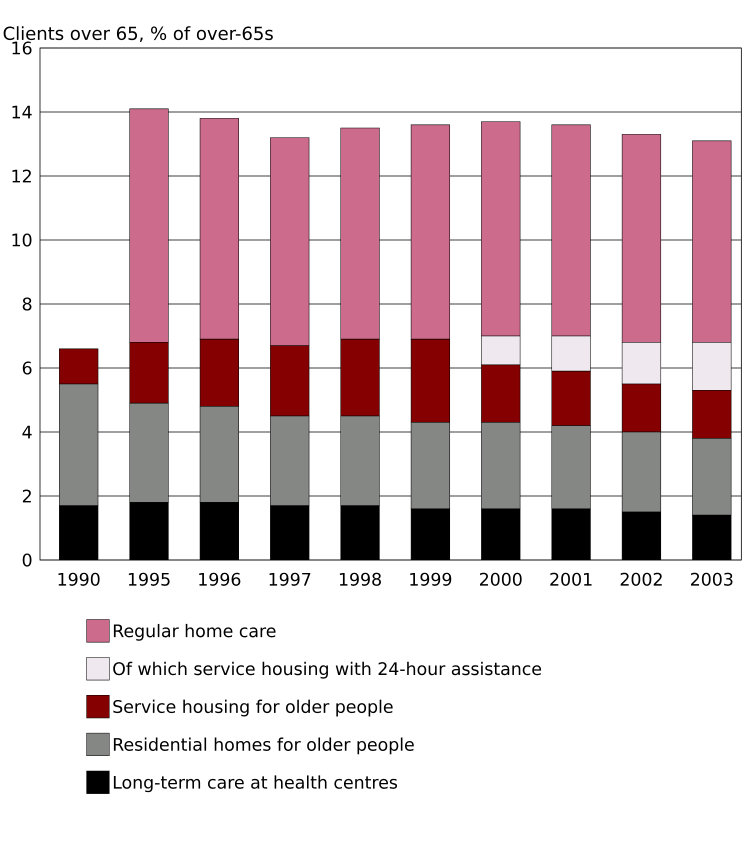 The height and width of the screenshot is (858, 744). Describe the element at coordinates (22, 240) in the screenshot. I see `y-tick-label: 10` at that location.